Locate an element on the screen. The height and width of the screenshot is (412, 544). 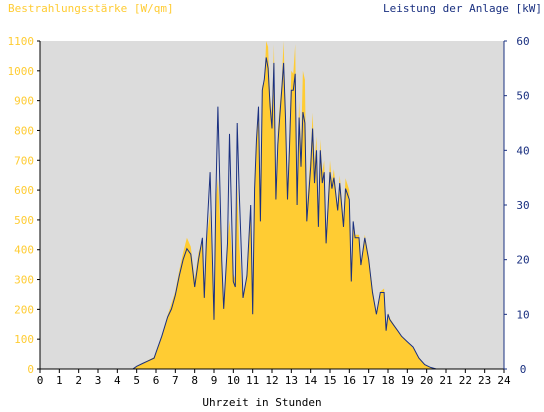
y-left-tick-label: 1000 is located at coordinates (21, 71).